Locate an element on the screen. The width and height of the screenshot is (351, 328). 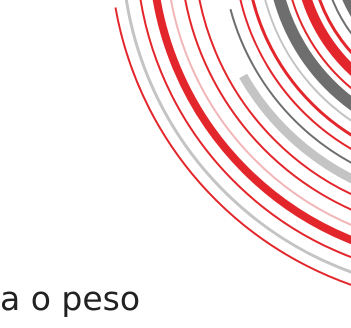
partial-text-line: a o peso is located at coordinates (70, 298).